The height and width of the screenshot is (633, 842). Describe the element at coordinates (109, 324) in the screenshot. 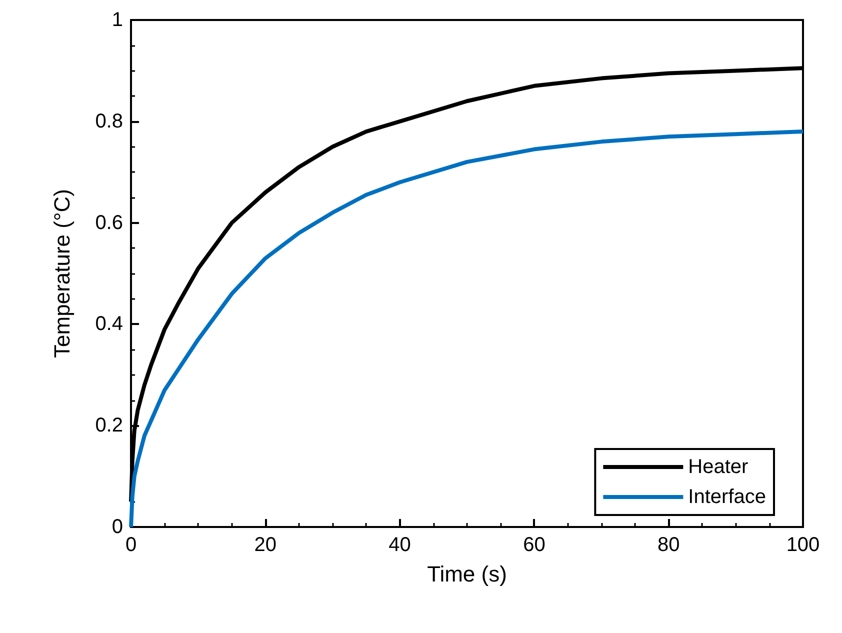

I see `y-tick-label: 0.4` at that location.